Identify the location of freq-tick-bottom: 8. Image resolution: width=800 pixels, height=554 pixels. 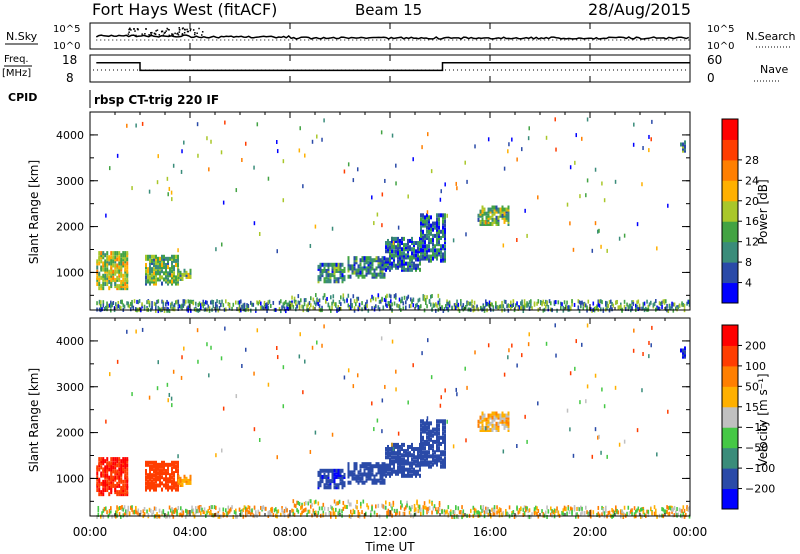
(70, 78).